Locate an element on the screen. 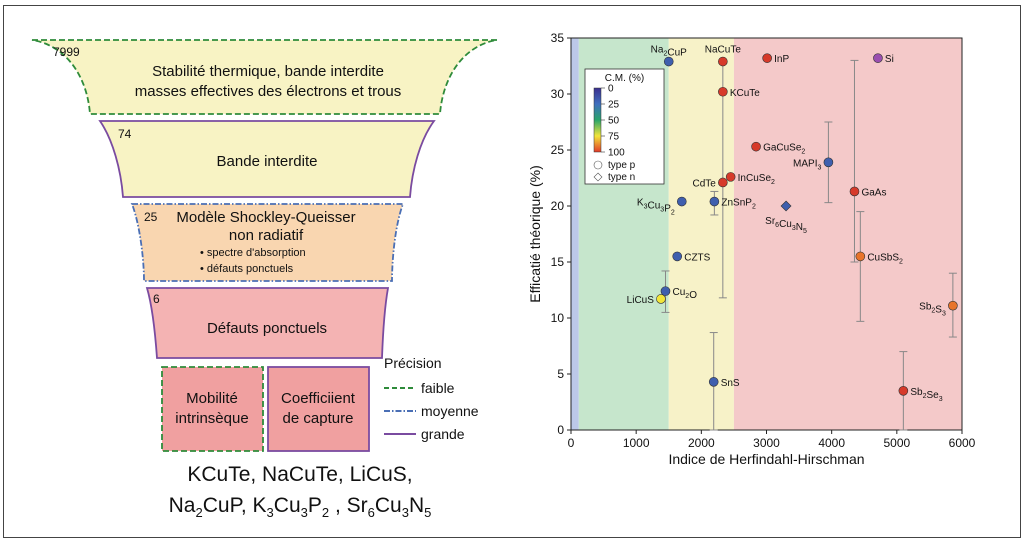  y-axis-label: Efficatié théorique (%) is located at coordinates (535, 233).